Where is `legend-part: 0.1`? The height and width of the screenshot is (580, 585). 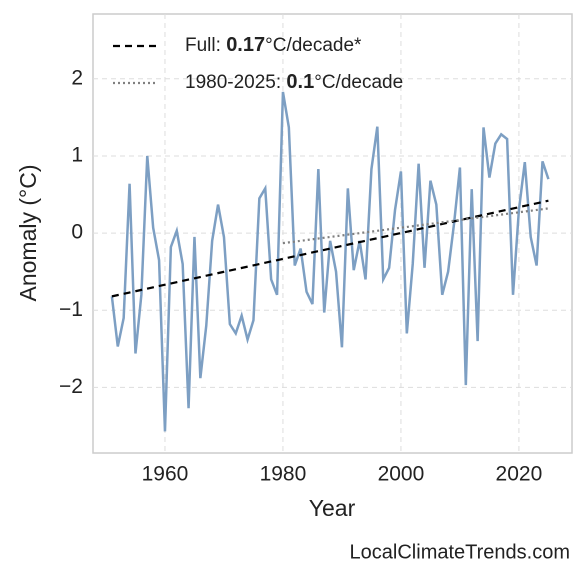 legend-part: 0.1 is located at coordinates (300, 82).